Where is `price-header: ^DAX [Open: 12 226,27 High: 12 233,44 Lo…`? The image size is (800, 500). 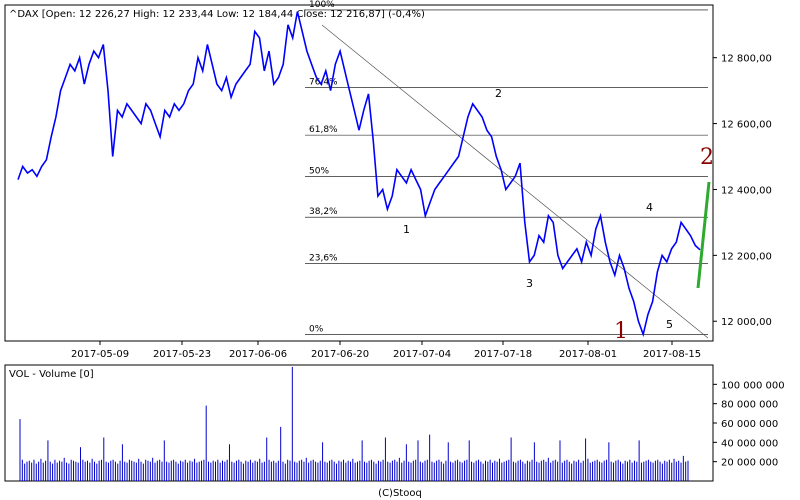 price-header: ^DAX [Open: 12 226,27 High: 12 233,44 Lo… is located at coordinates (217, 14).